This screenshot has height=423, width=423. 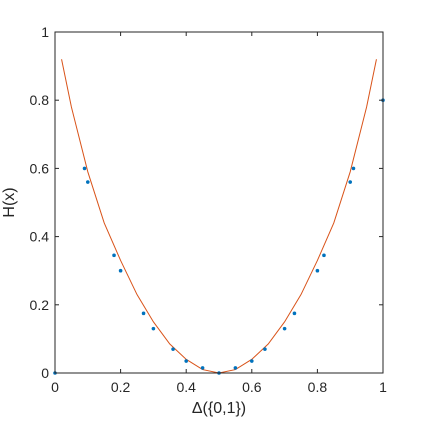 What do you see at coordinates (383, 387) in the screenshot?
I see `x-tick-label: 1` at bounding box center [383, 387].